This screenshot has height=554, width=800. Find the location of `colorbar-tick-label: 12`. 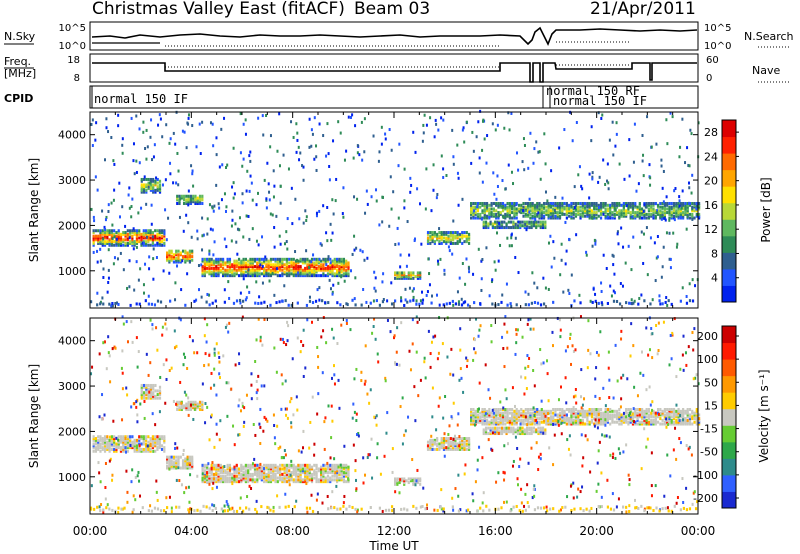

colorbar-tick-label: 12 is located at coordinates (711, 229).